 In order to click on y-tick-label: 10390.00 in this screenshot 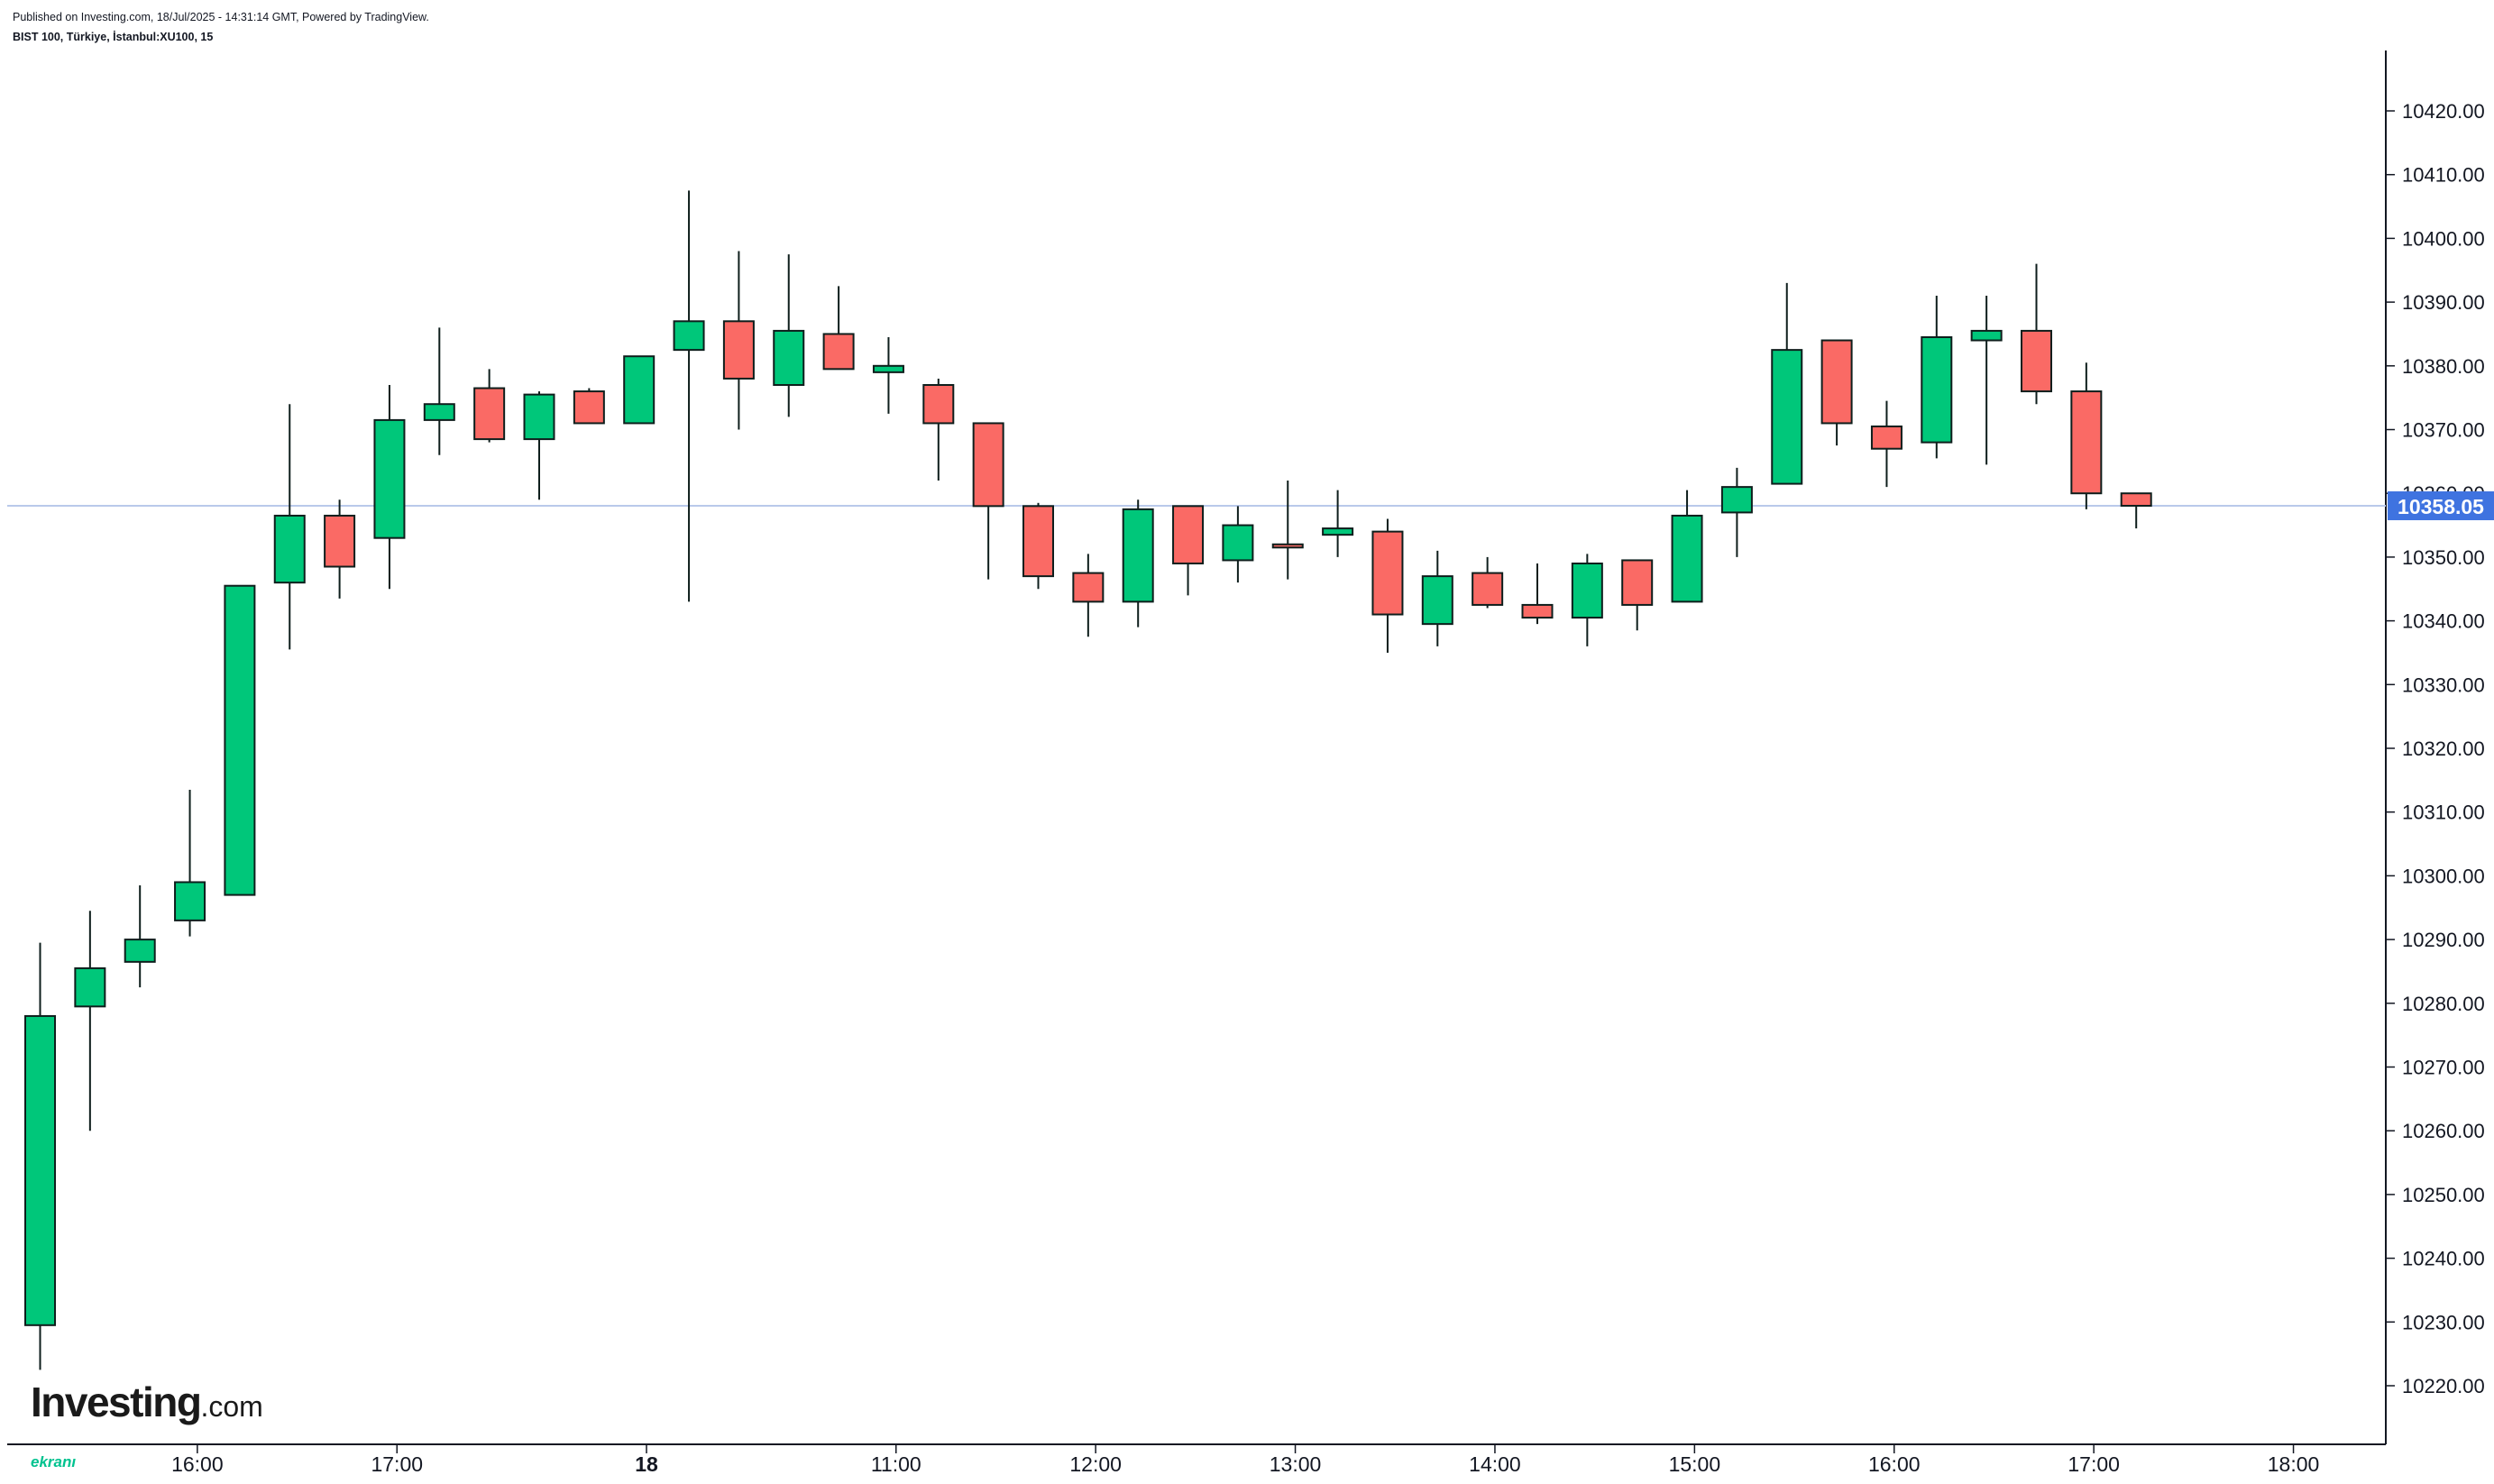, I will do `click(2444, 302)`.